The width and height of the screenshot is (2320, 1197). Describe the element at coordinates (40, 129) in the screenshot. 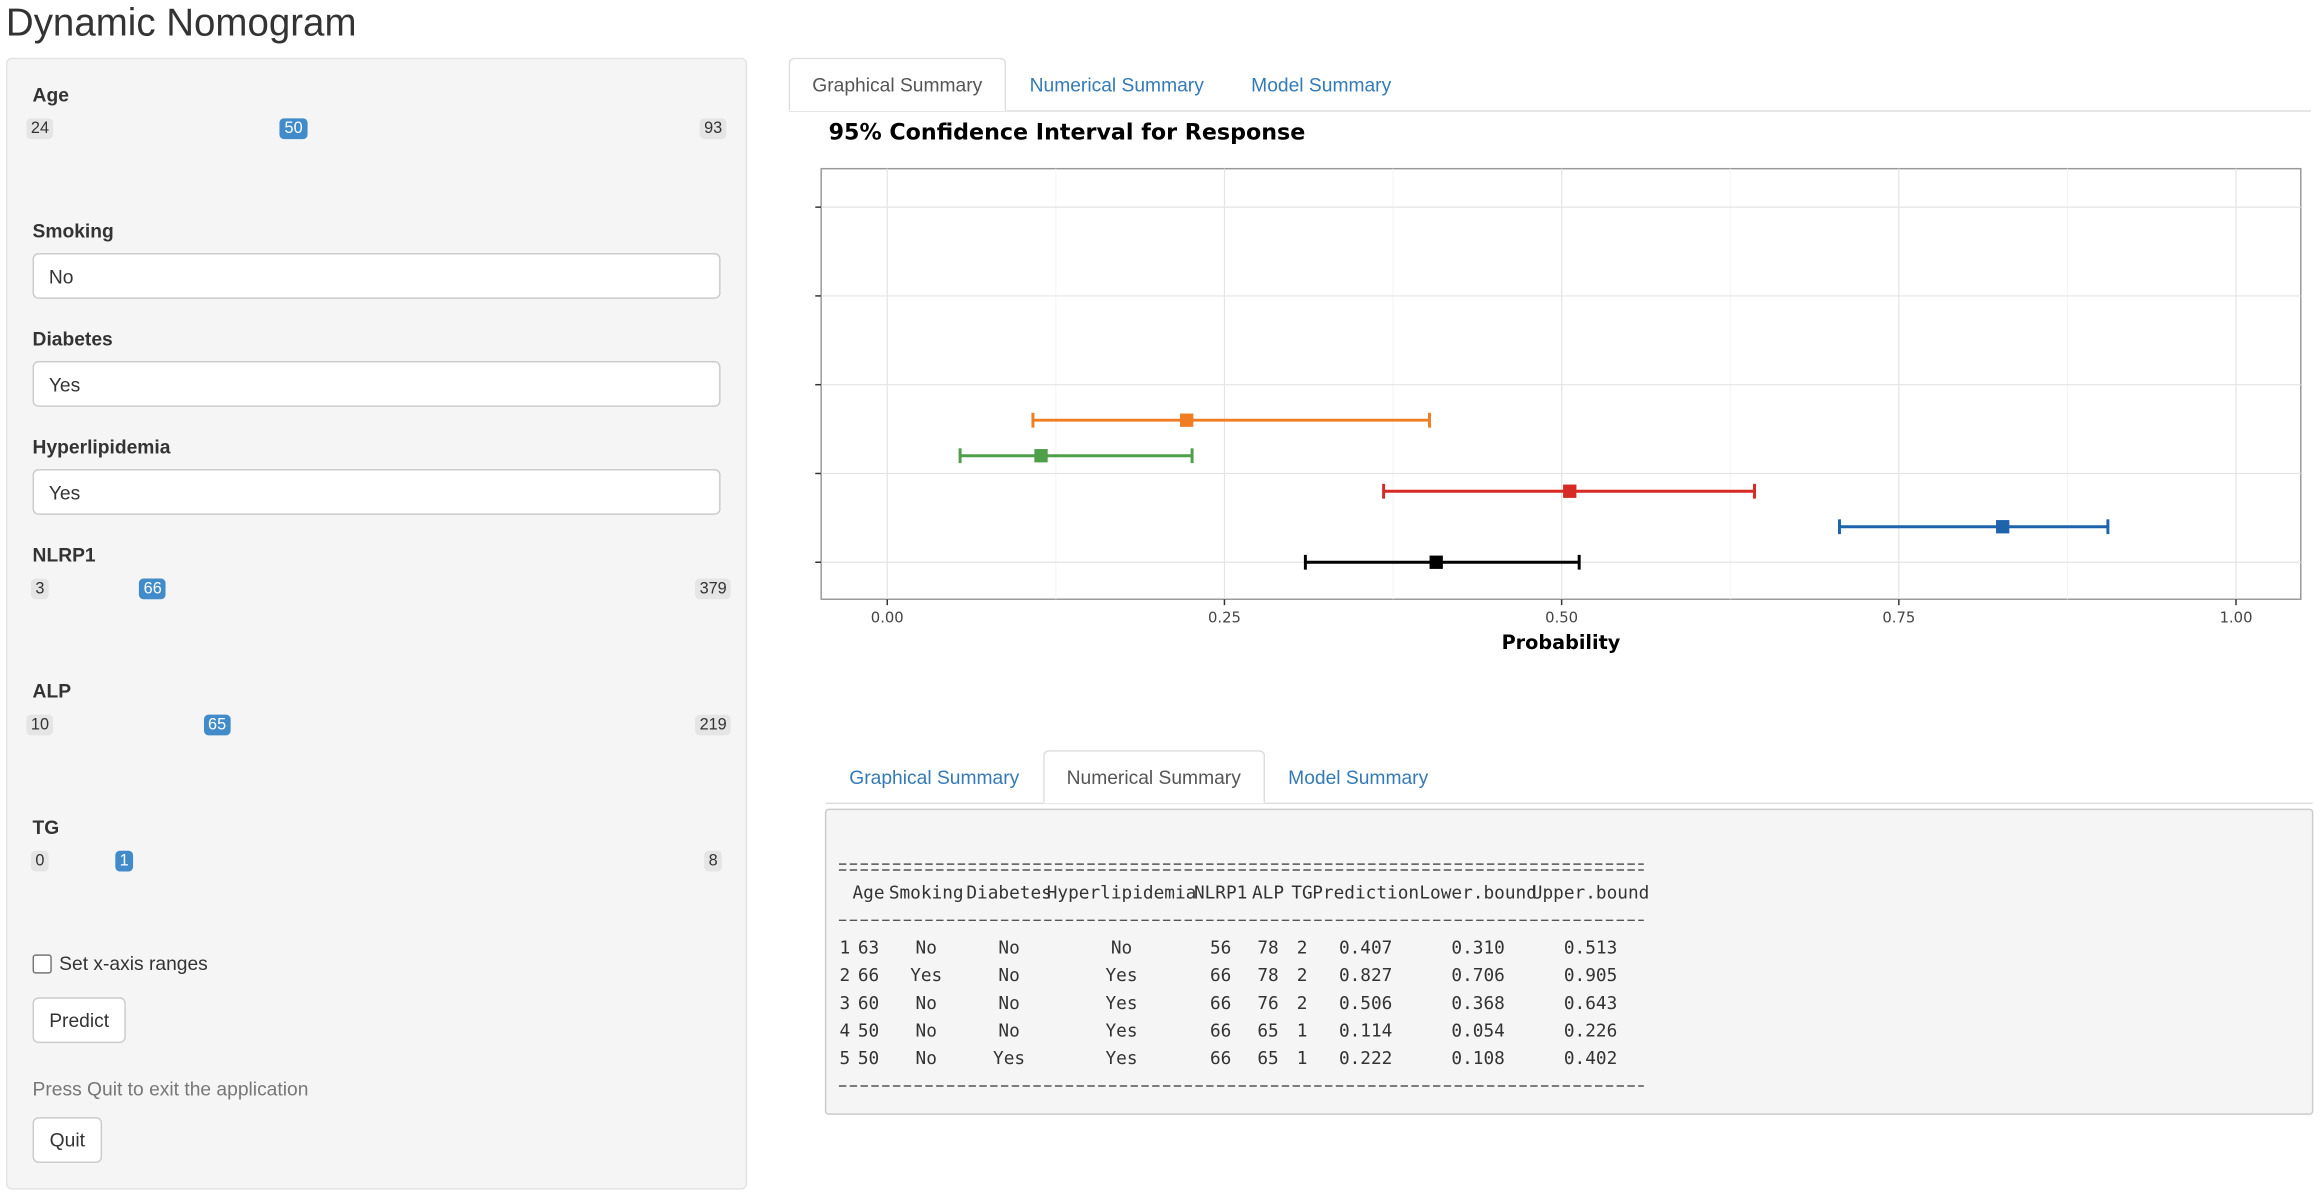

I see `slider-min: 24` at that location.